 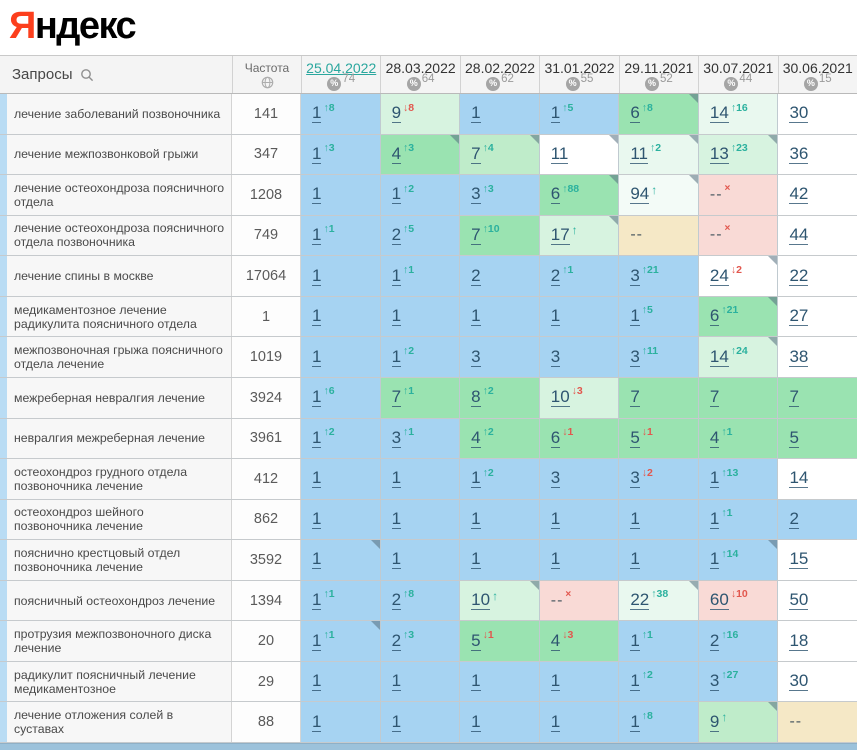 I want to click on position-cell: 3 ↑27, so click(x=738, y=681).